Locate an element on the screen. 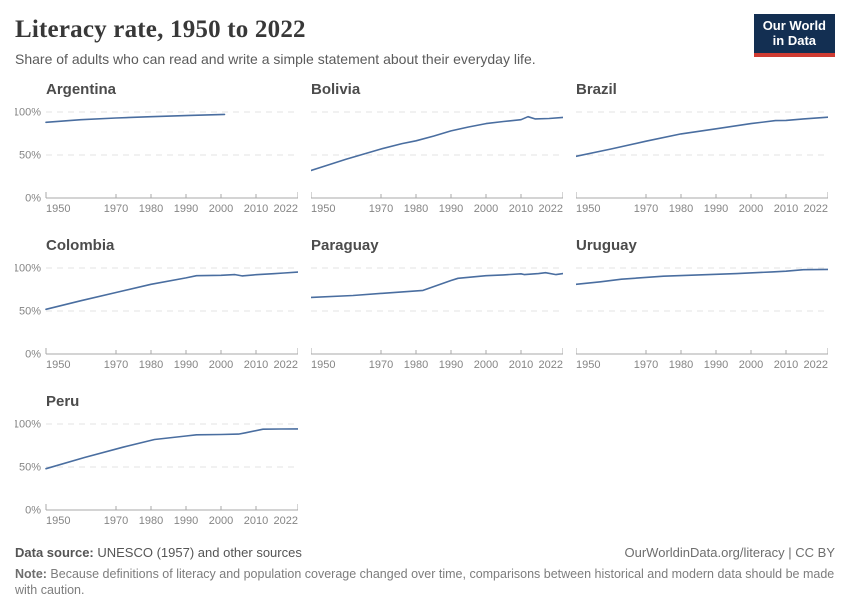 This screenshot has width=850, height=600. owid-logo-line1: Our World is located at coordinates (794, 25).